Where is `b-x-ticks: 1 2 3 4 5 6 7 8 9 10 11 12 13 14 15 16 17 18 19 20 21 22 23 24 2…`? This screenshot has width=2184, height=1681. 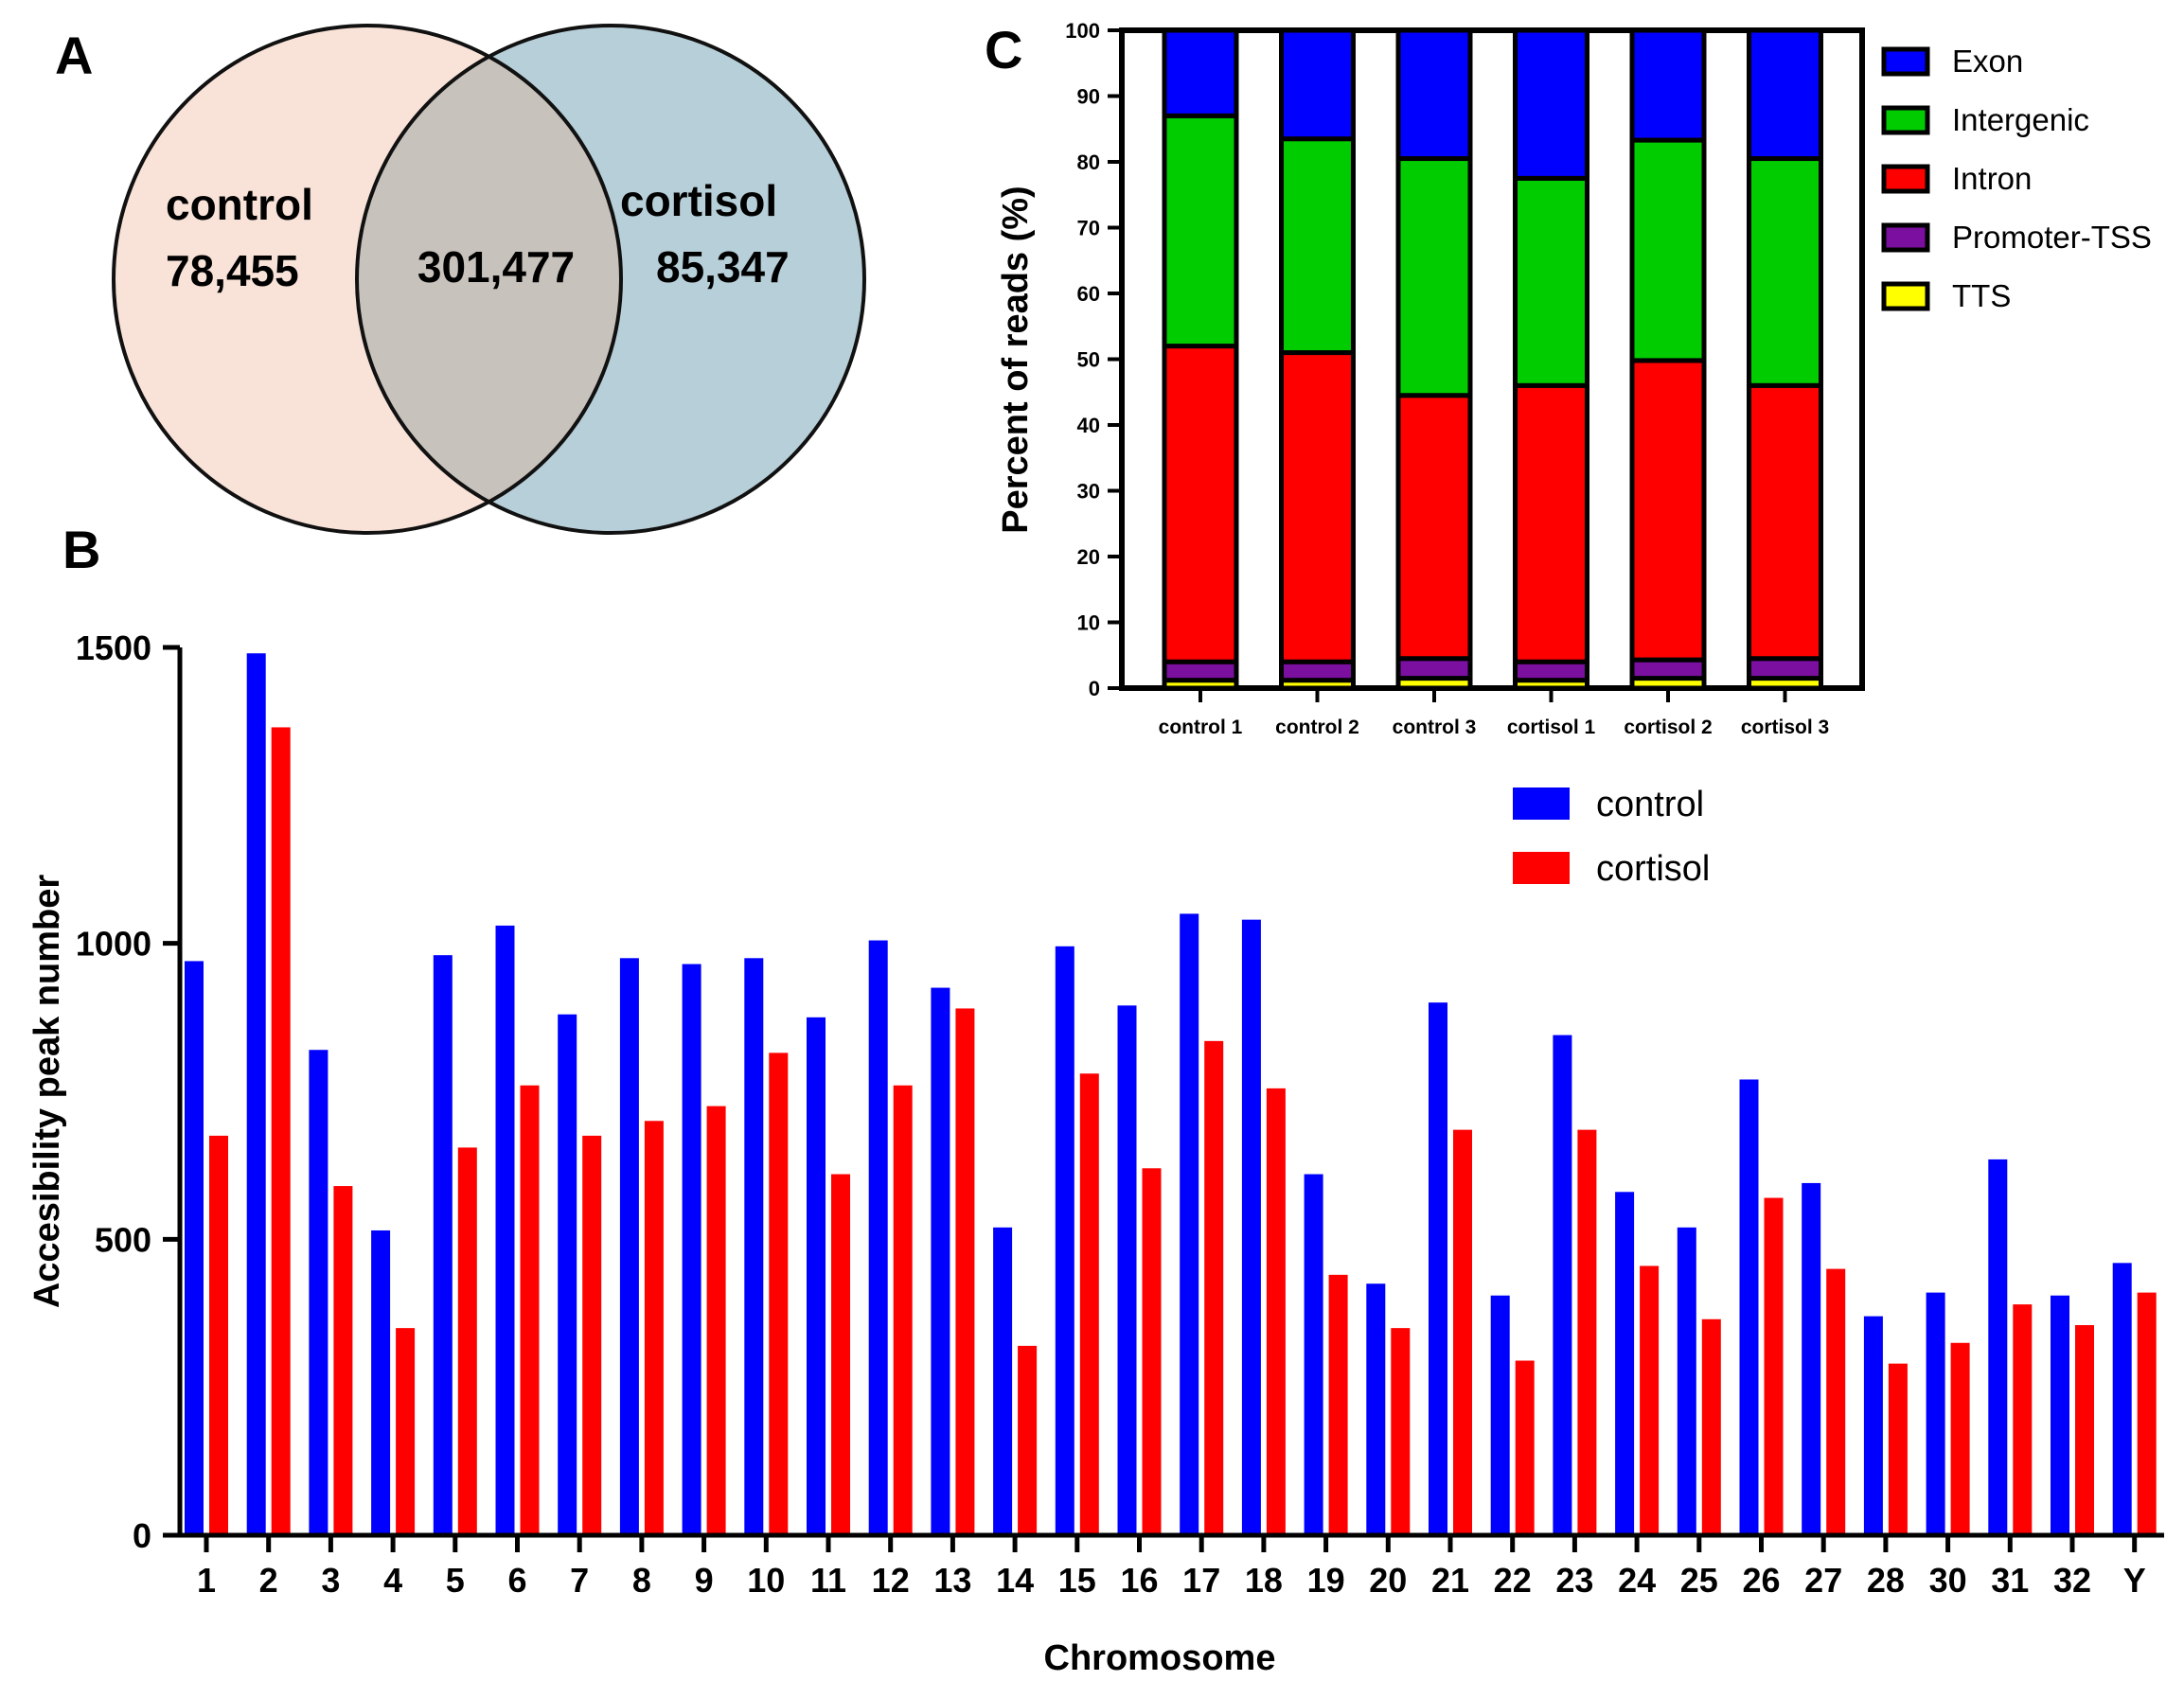
b-x-ticks: 1 2 3 4 5 6 7 8 9 10 11 12 13 14 15 16 17 18 19 20 21 22 23 24 2… is located at coordinates (1172, 1567).